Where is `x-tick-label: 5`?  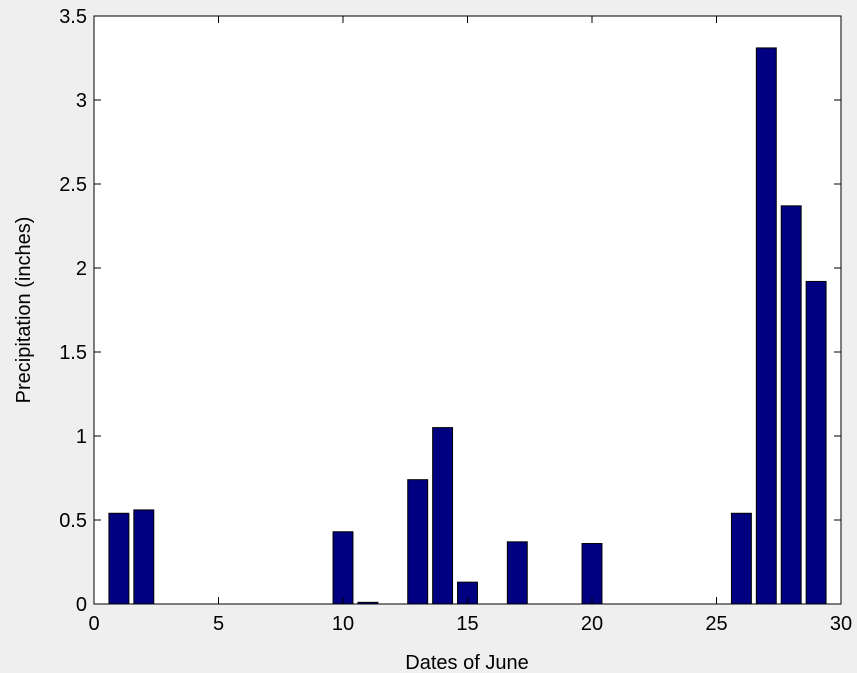
x-tick-label: 5 is located at coordinates (218, 624).